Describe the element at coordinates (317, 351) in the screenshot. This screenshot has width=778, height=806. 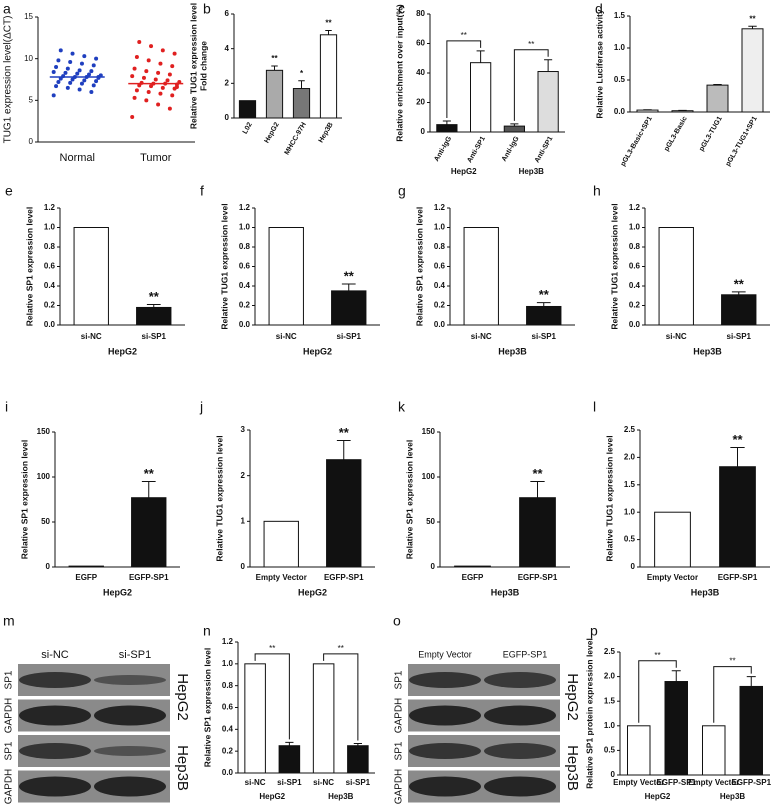
I see `group-label: HepG2` at that location.